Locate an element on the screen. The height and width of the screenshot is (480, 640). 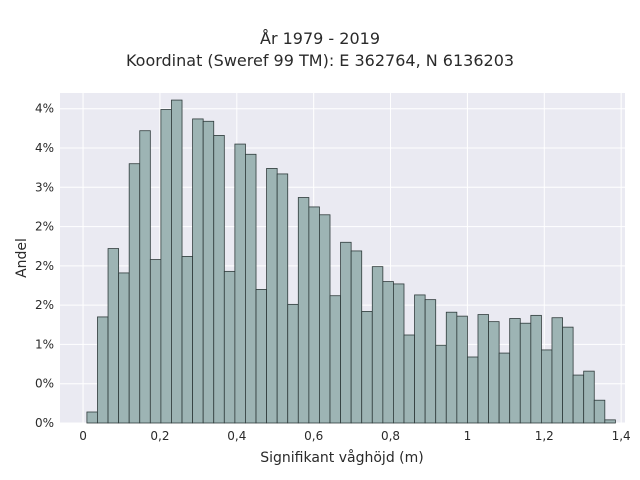
x-tick-label: 0 is located at coordinates (83, 436).